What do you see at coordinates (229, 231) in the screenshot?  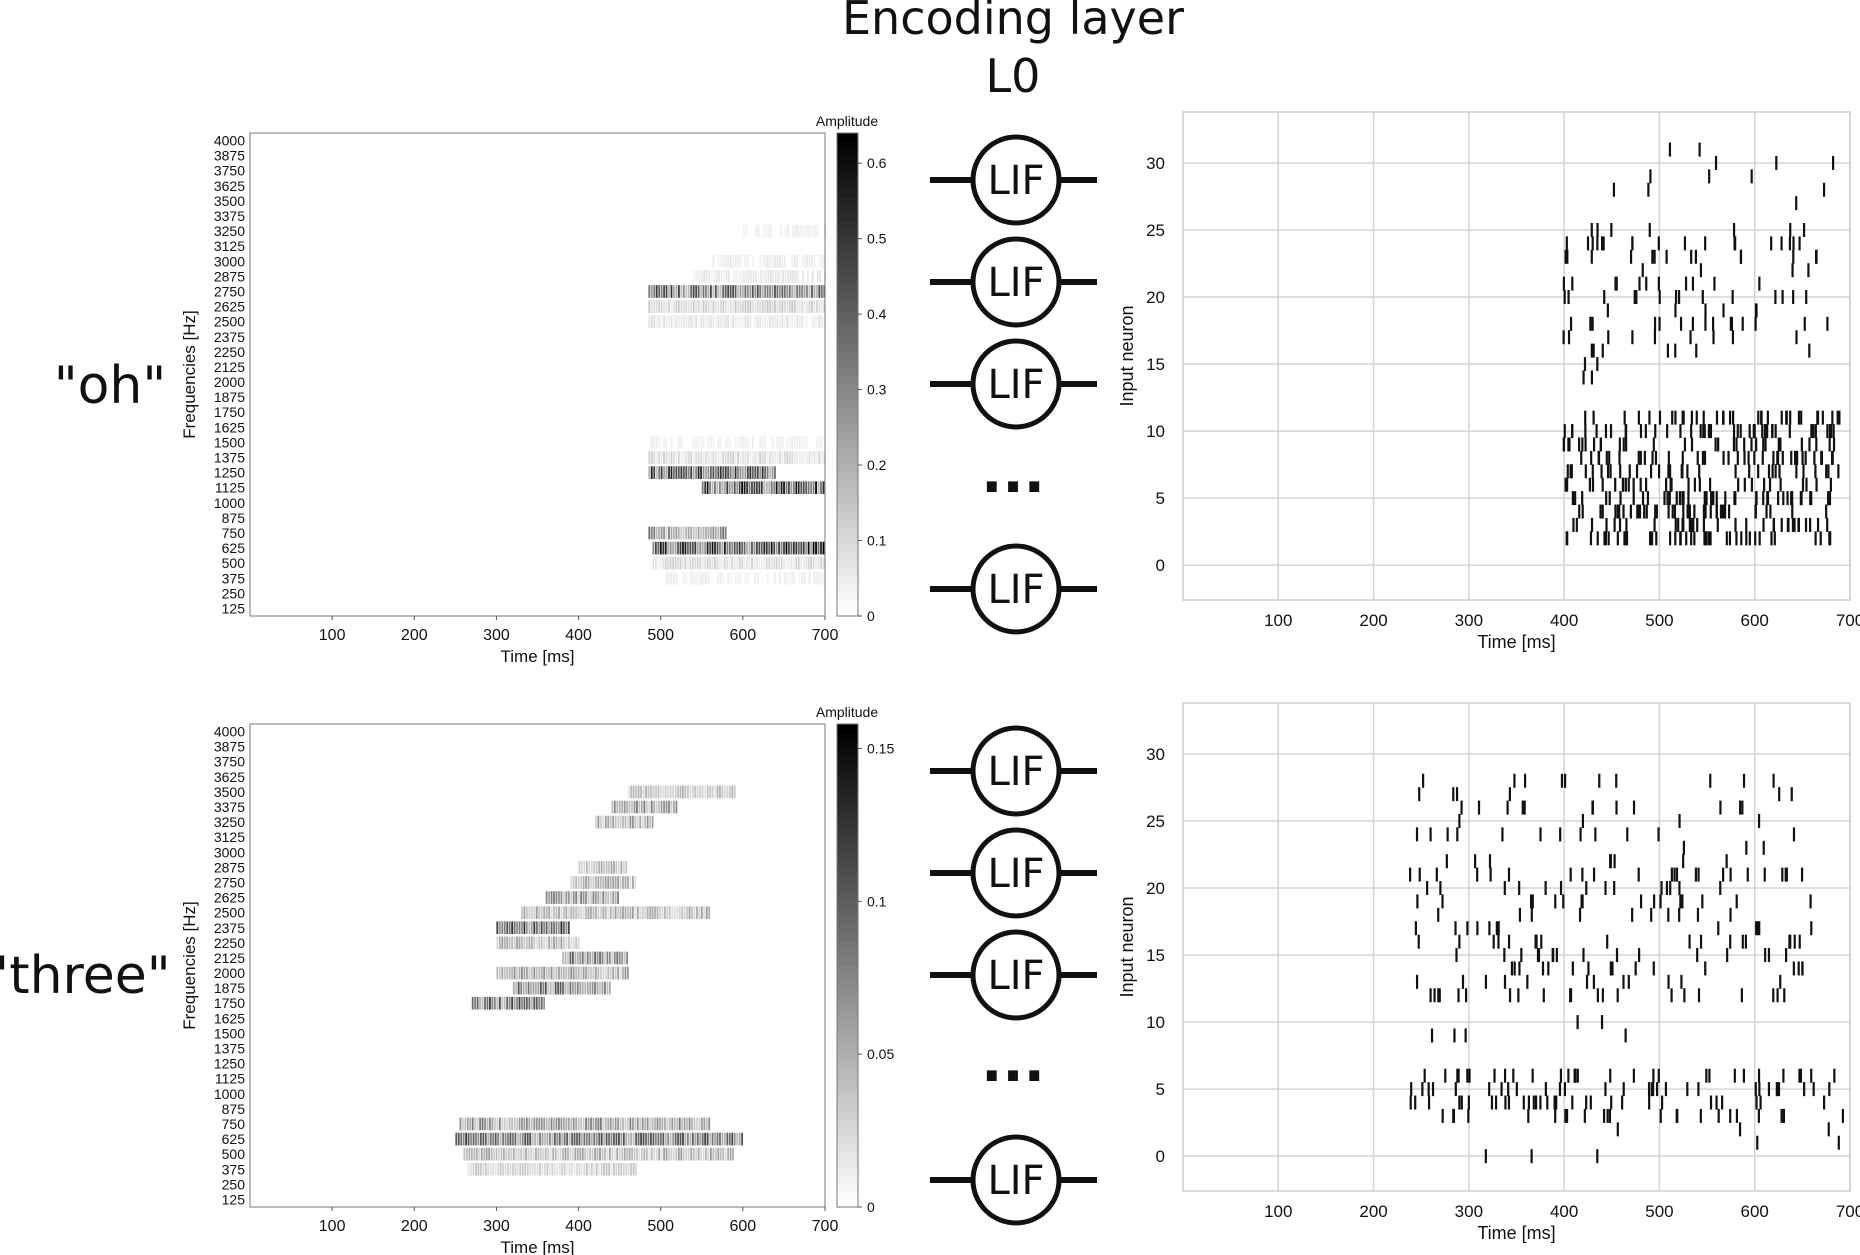 I see `y-tick-label: 3250` at bounding box center [229, 231].